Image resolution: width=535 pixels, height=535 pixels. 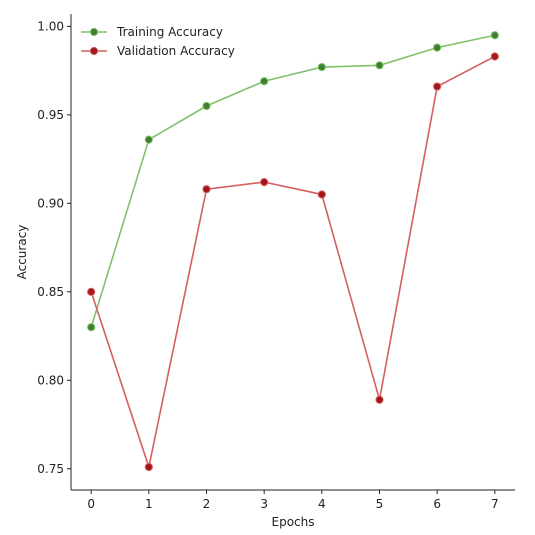 I want to click on legend: Training Accuracy Validation Accuracy, so click(x=158, y=41).